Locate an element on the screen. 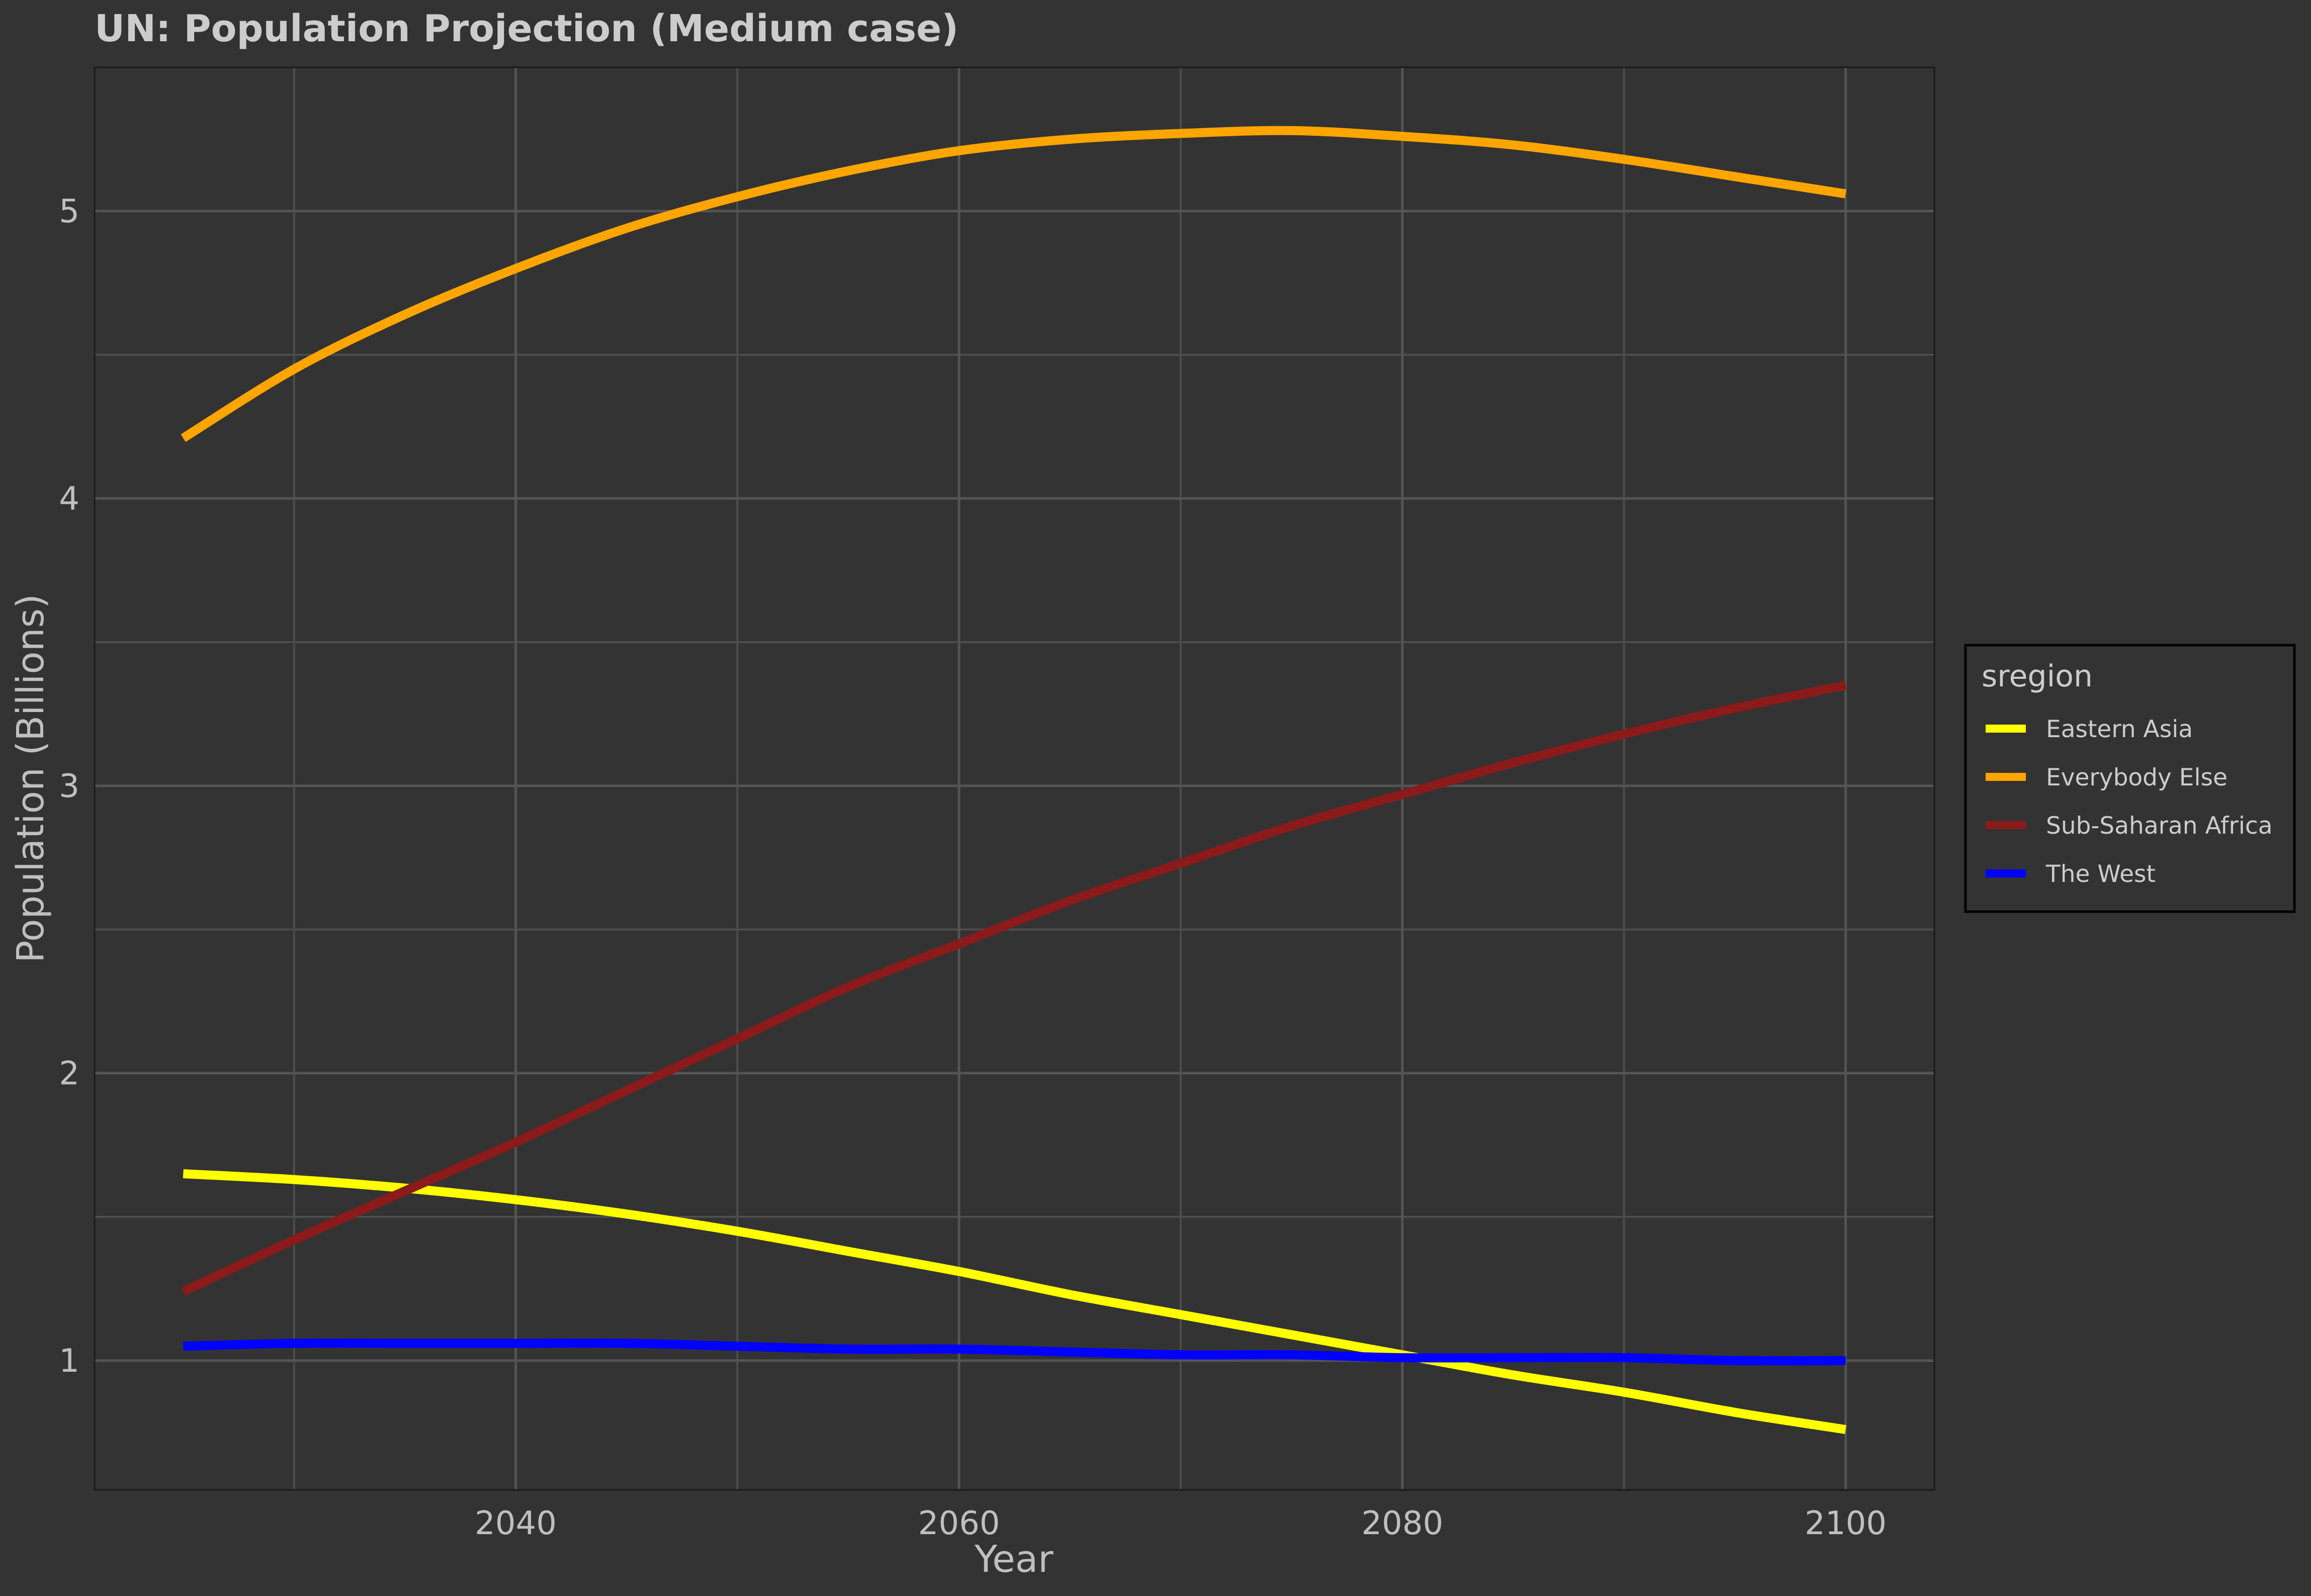 This screenshot has height=1596, width=2311. x-tick-label: 2100 is located at coordinates (1846, 1523).